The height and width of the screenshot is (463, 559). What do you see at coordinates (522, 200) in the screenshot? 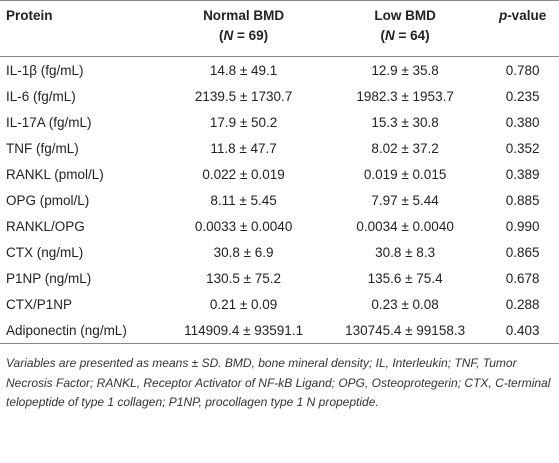
I see `table-cell: 0.885` at bounding box center [522, 200].